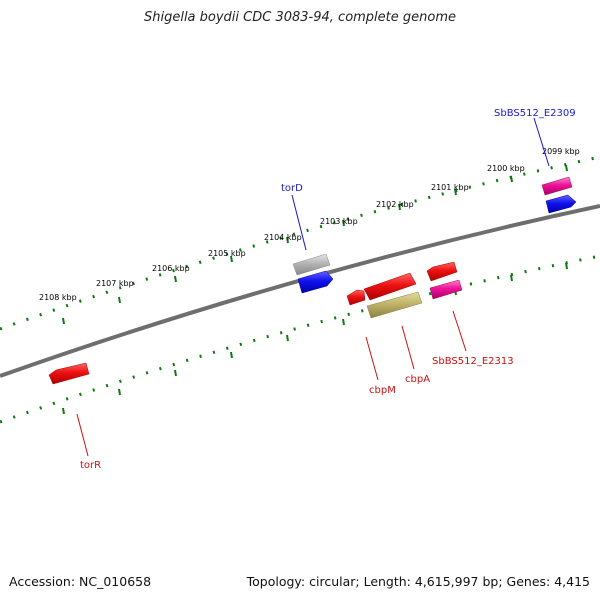  Describe the element at coordinates (311, 264) in the screenshot. I see `gene-arrow-gray` at that location.